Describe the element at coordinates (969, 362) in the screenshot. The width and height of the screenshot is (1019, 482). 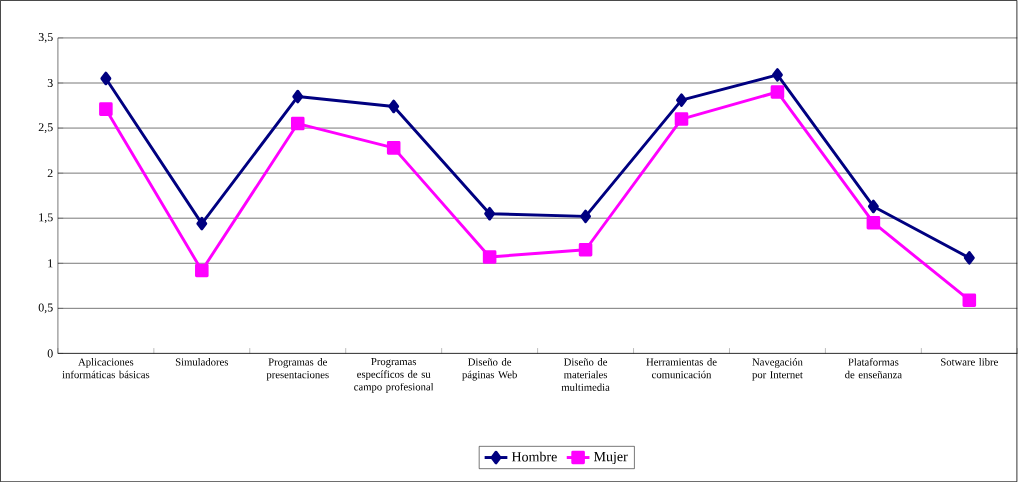
I see `x-tick-label: Sotware libre` at that location.